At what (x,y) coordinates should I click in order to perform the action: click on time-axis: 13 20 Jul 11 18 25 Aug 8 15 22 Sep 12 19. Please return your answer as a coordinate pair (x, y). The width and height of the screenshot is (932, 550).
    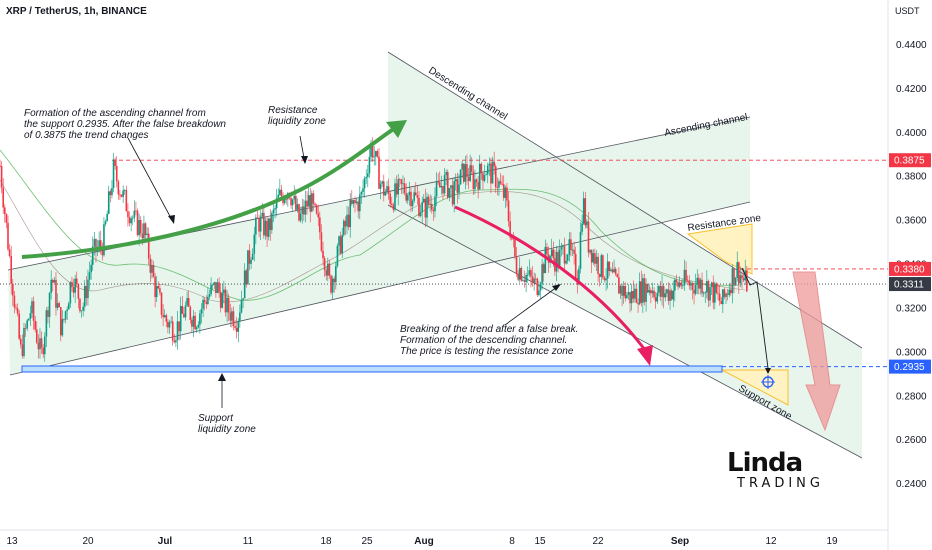
    Looking at the image, I should click on (422, 541).